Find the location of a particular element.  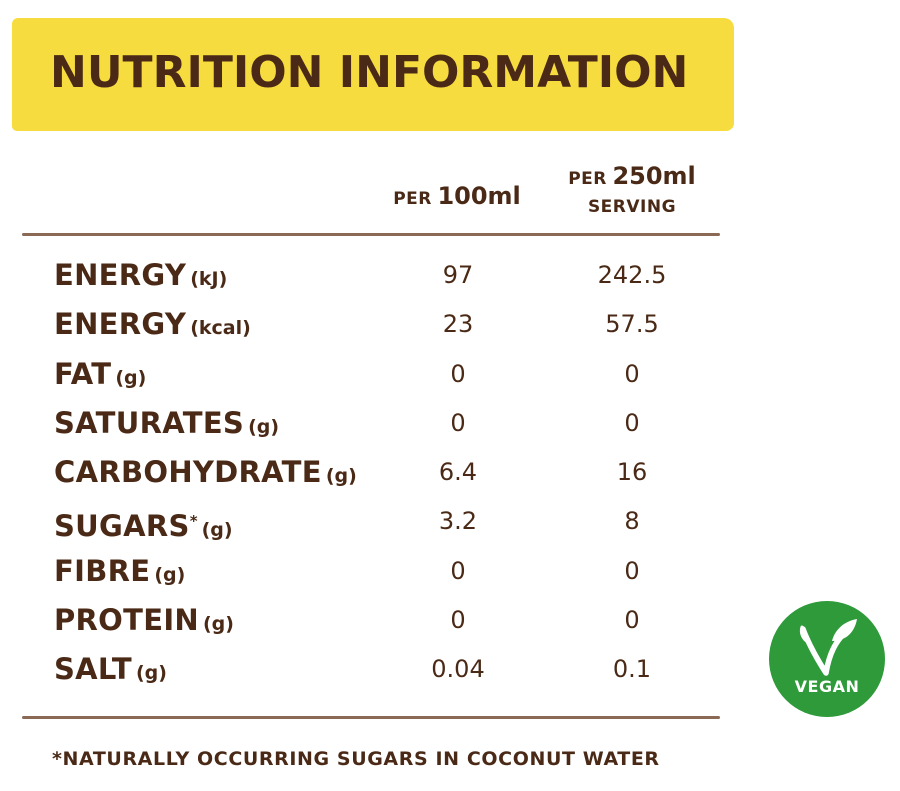

footnote-marker: * is located at coordinates (193, 521).